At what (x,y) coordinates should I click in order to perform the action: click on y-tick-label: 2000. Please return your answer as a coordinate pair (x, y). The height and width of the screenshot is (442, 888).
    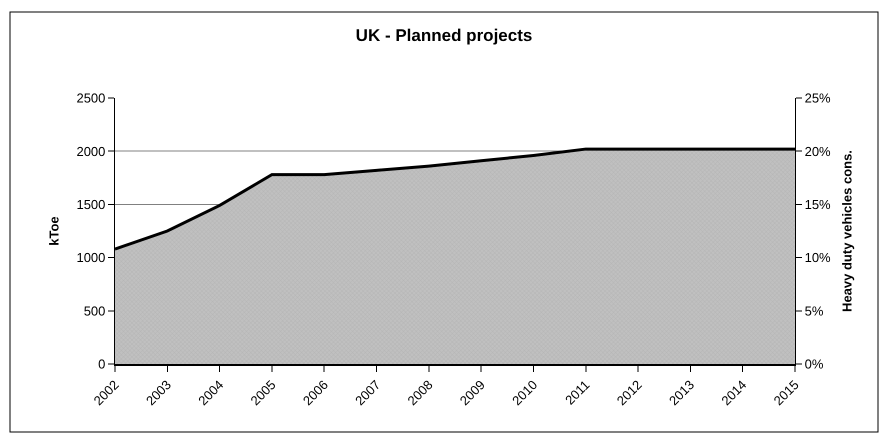
    Looking at the image, I should click on (91, 151).